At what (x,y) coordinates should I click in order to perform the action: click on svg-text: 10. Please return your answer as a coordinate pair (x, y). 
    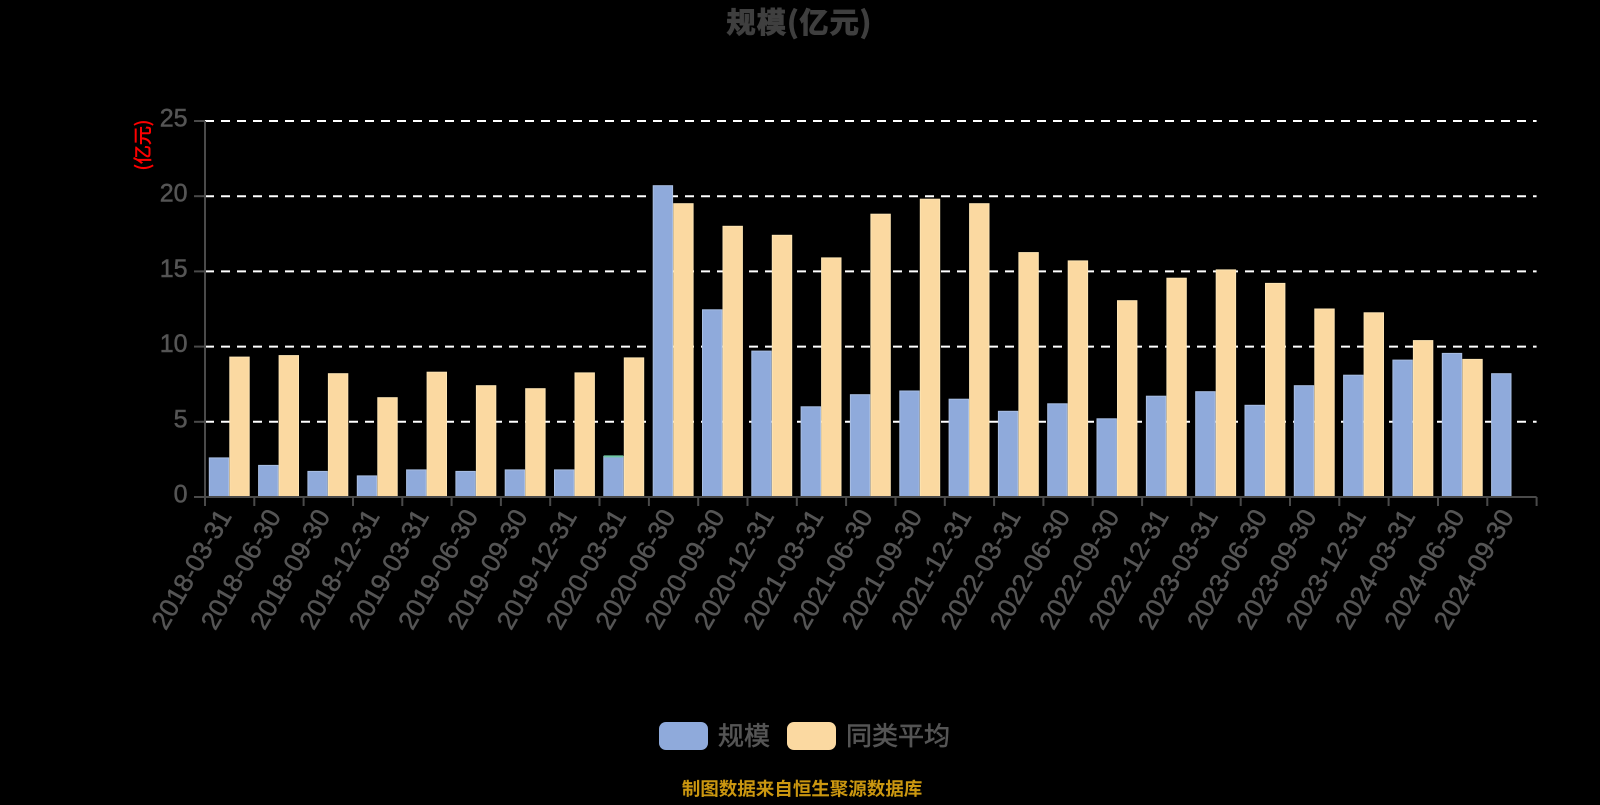
    Looking at the image, I should click on (174, 344).